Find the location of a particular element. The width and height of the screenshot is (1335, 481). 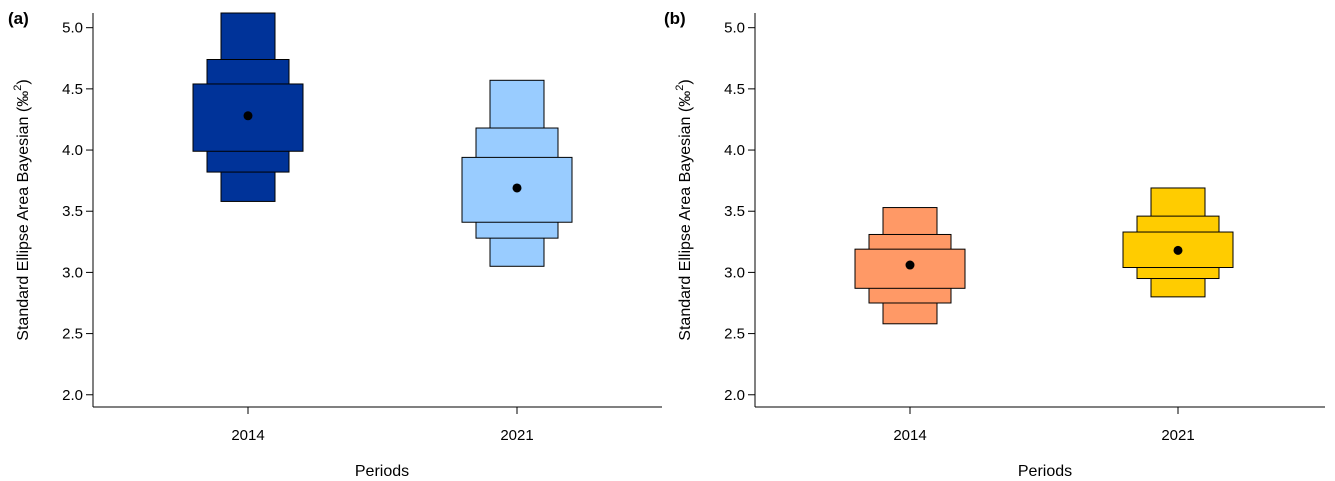

panel-a-xlabel: Periods is located at coordinates (382, 471).